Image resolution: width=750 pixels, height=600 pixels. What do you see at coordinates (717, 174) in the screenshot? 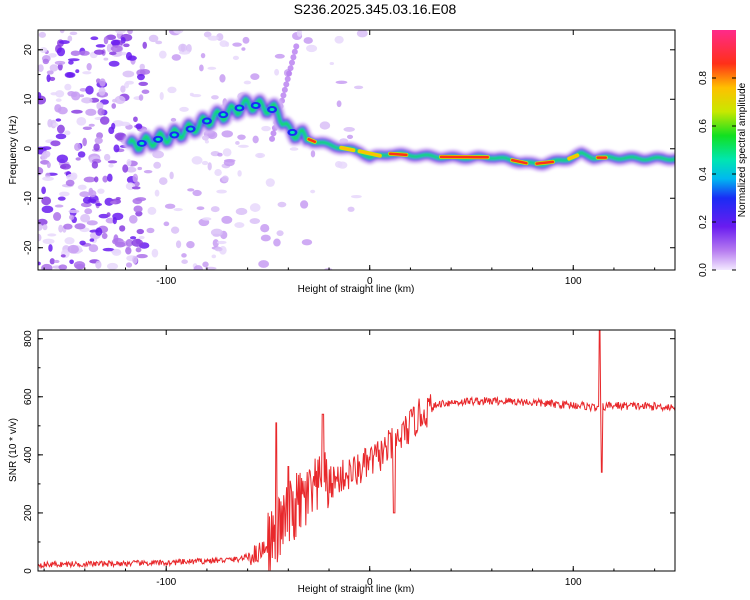
I see `colorbar-ticks: 0.0 0.2 0.4 0.6 0.8` at bounding box center [717, 174].